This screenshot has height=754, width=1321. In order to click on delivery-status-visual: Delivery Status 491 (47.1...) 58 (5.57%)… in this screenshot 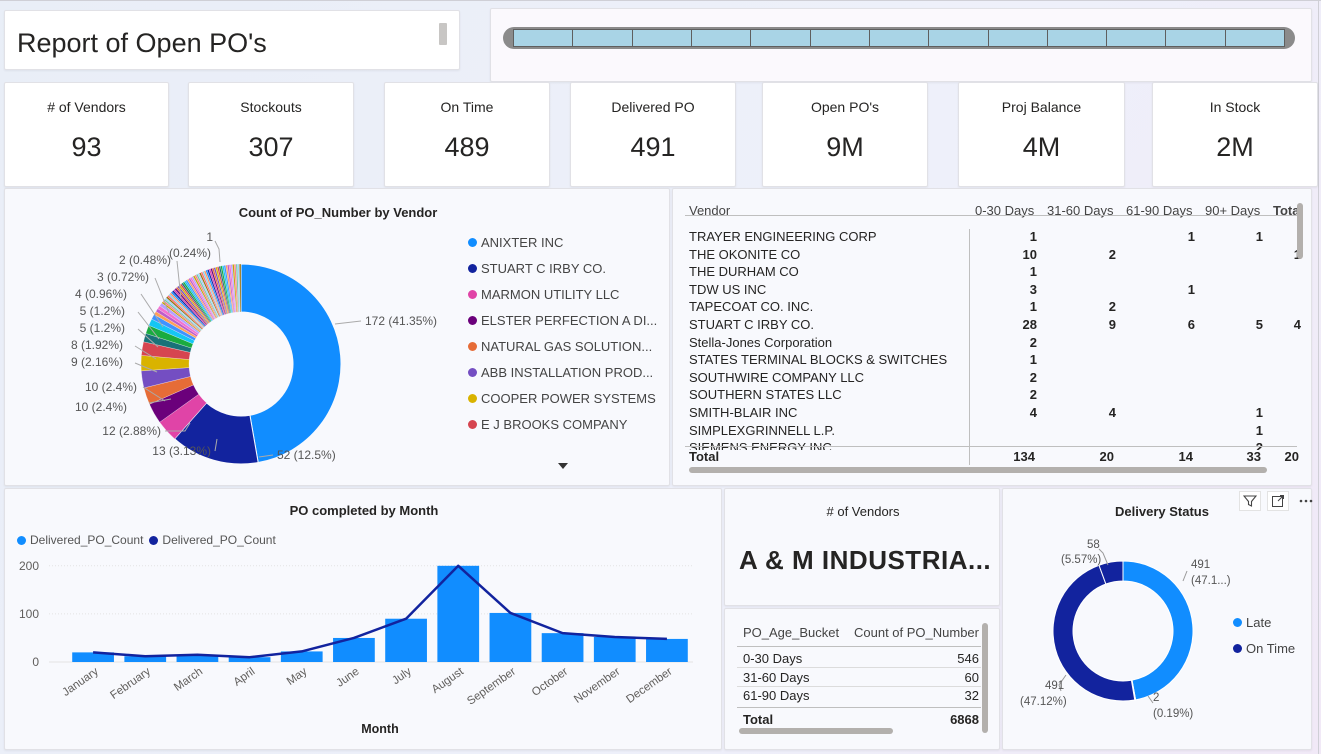, I will do `click(1157, 619)`.